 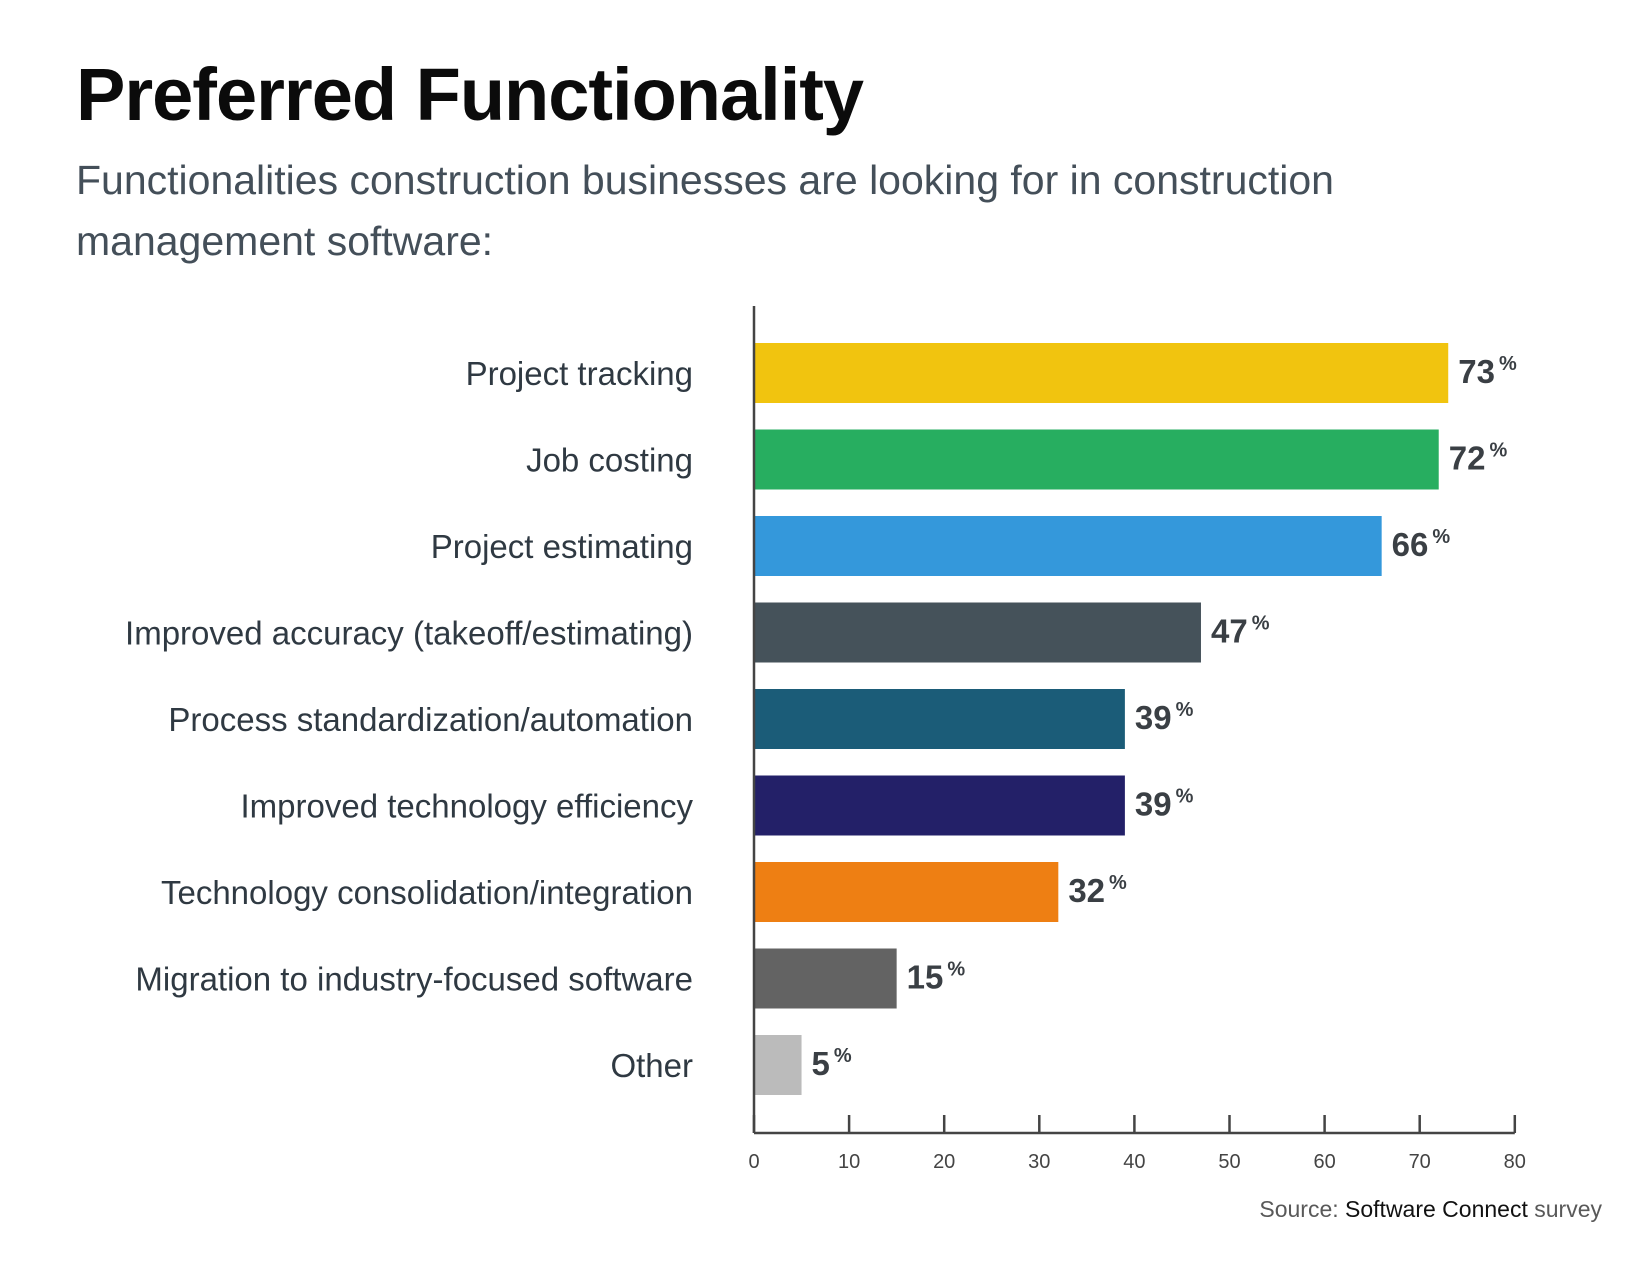 What do you see at coordinates (409, 633) in the screenshot?
I see `category-label: Improved accuracy (takeoff/estimating)` at bounding box center [409, 633].